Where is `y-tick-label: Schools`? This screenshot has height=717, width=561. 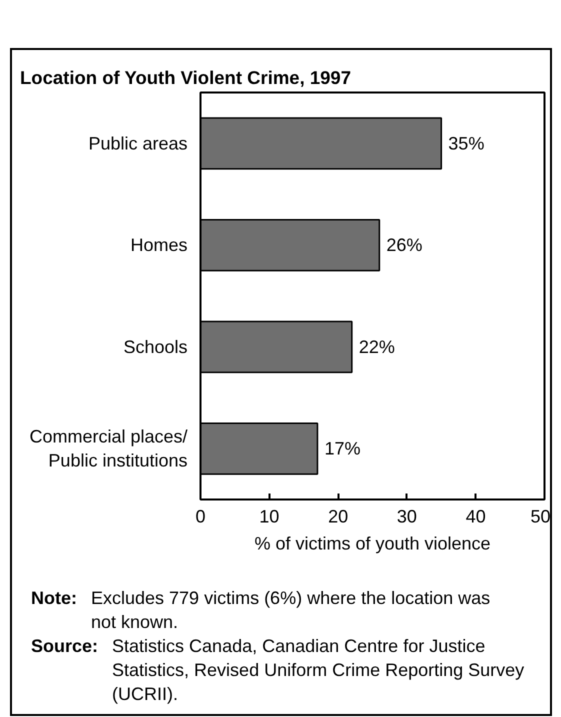 y-tick-label: Schools is located at coordinates (155, 346).